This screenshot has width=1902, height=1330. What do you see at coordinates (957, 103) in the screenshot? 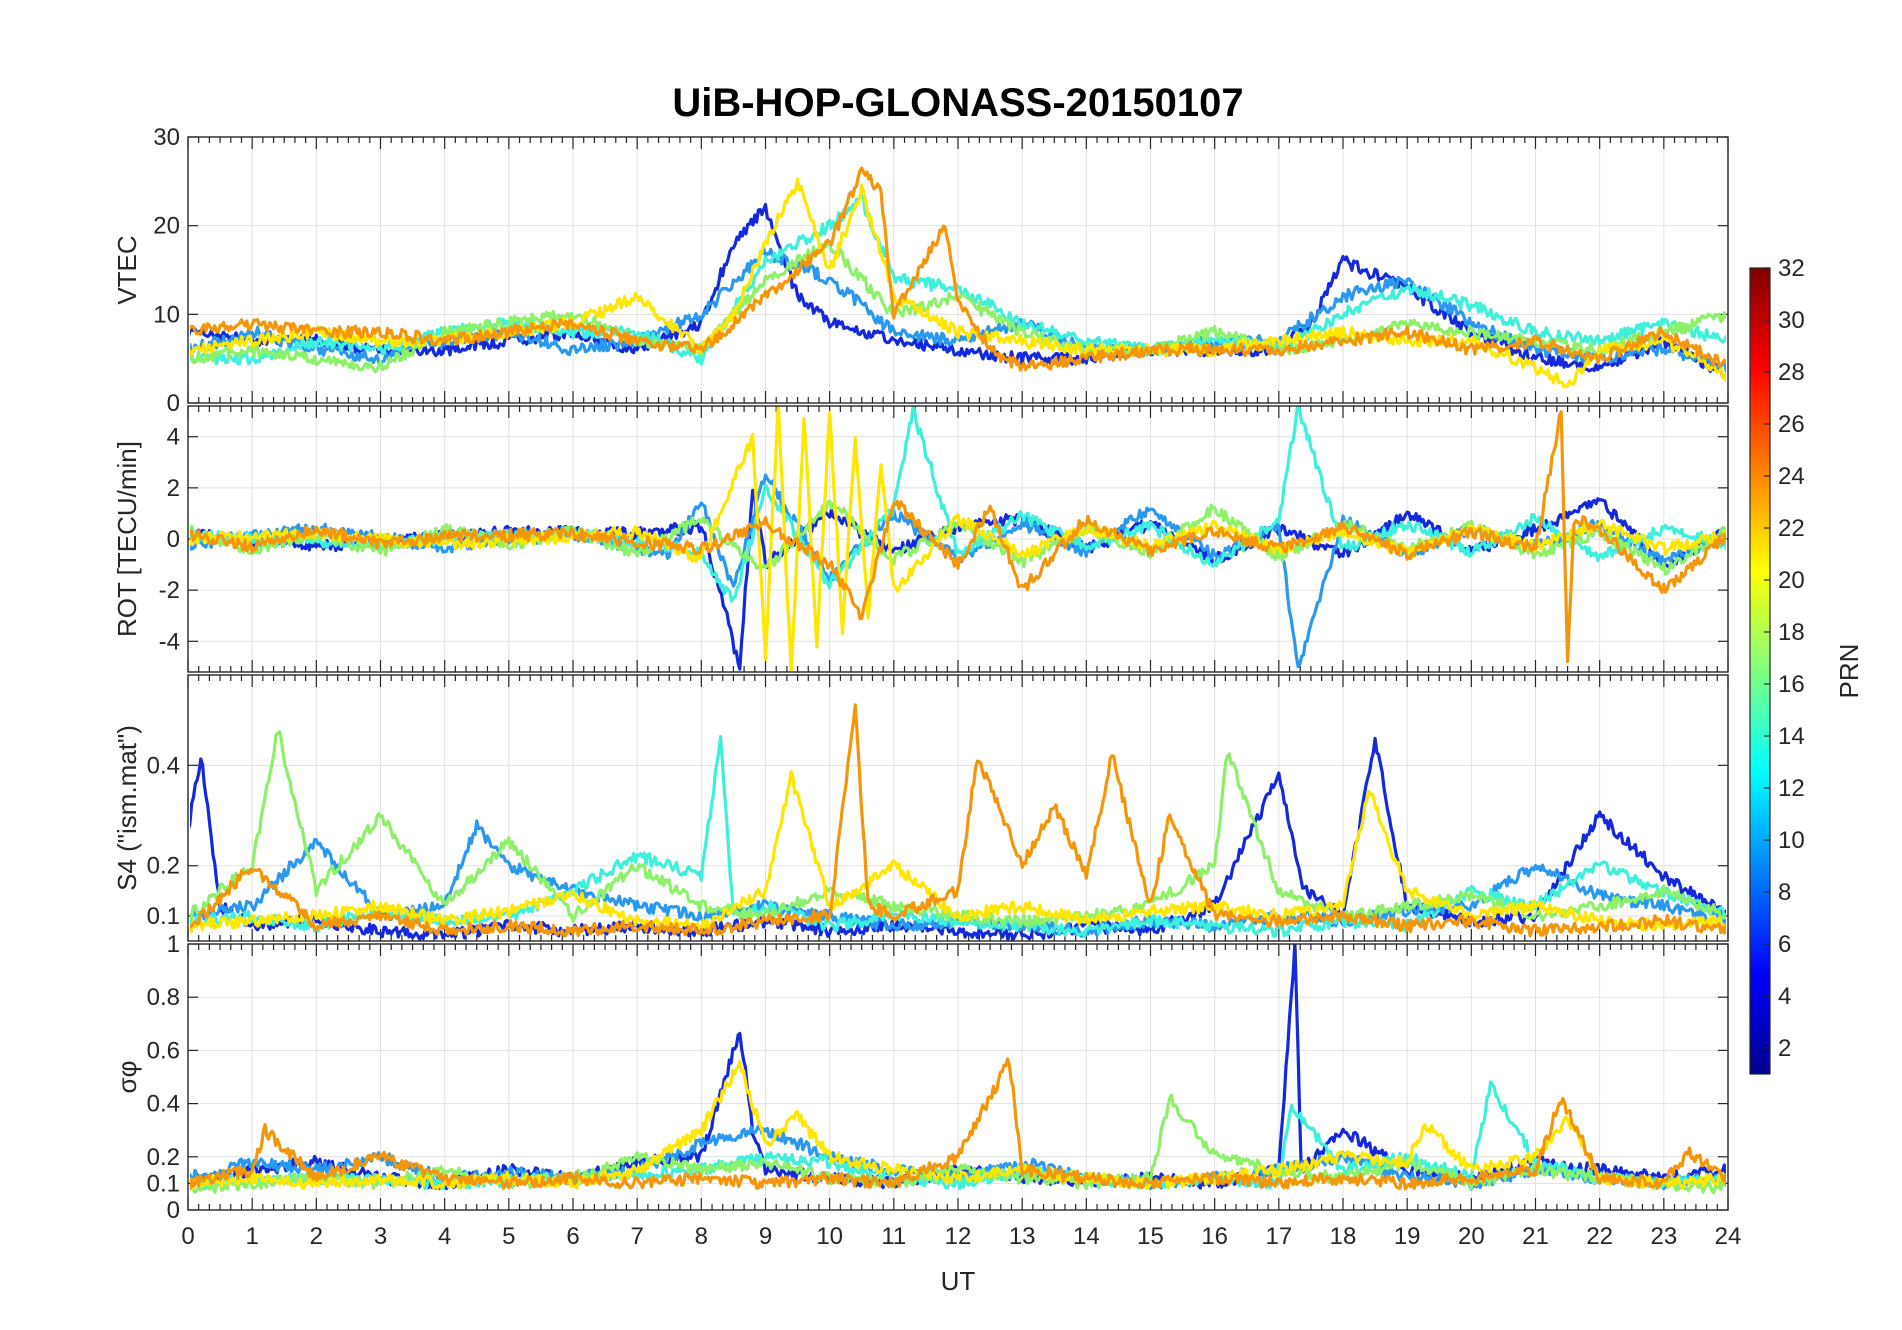
I see `chart-title: UiB-HOP-GLONASS-20150107` at bounding box center [957, 103].